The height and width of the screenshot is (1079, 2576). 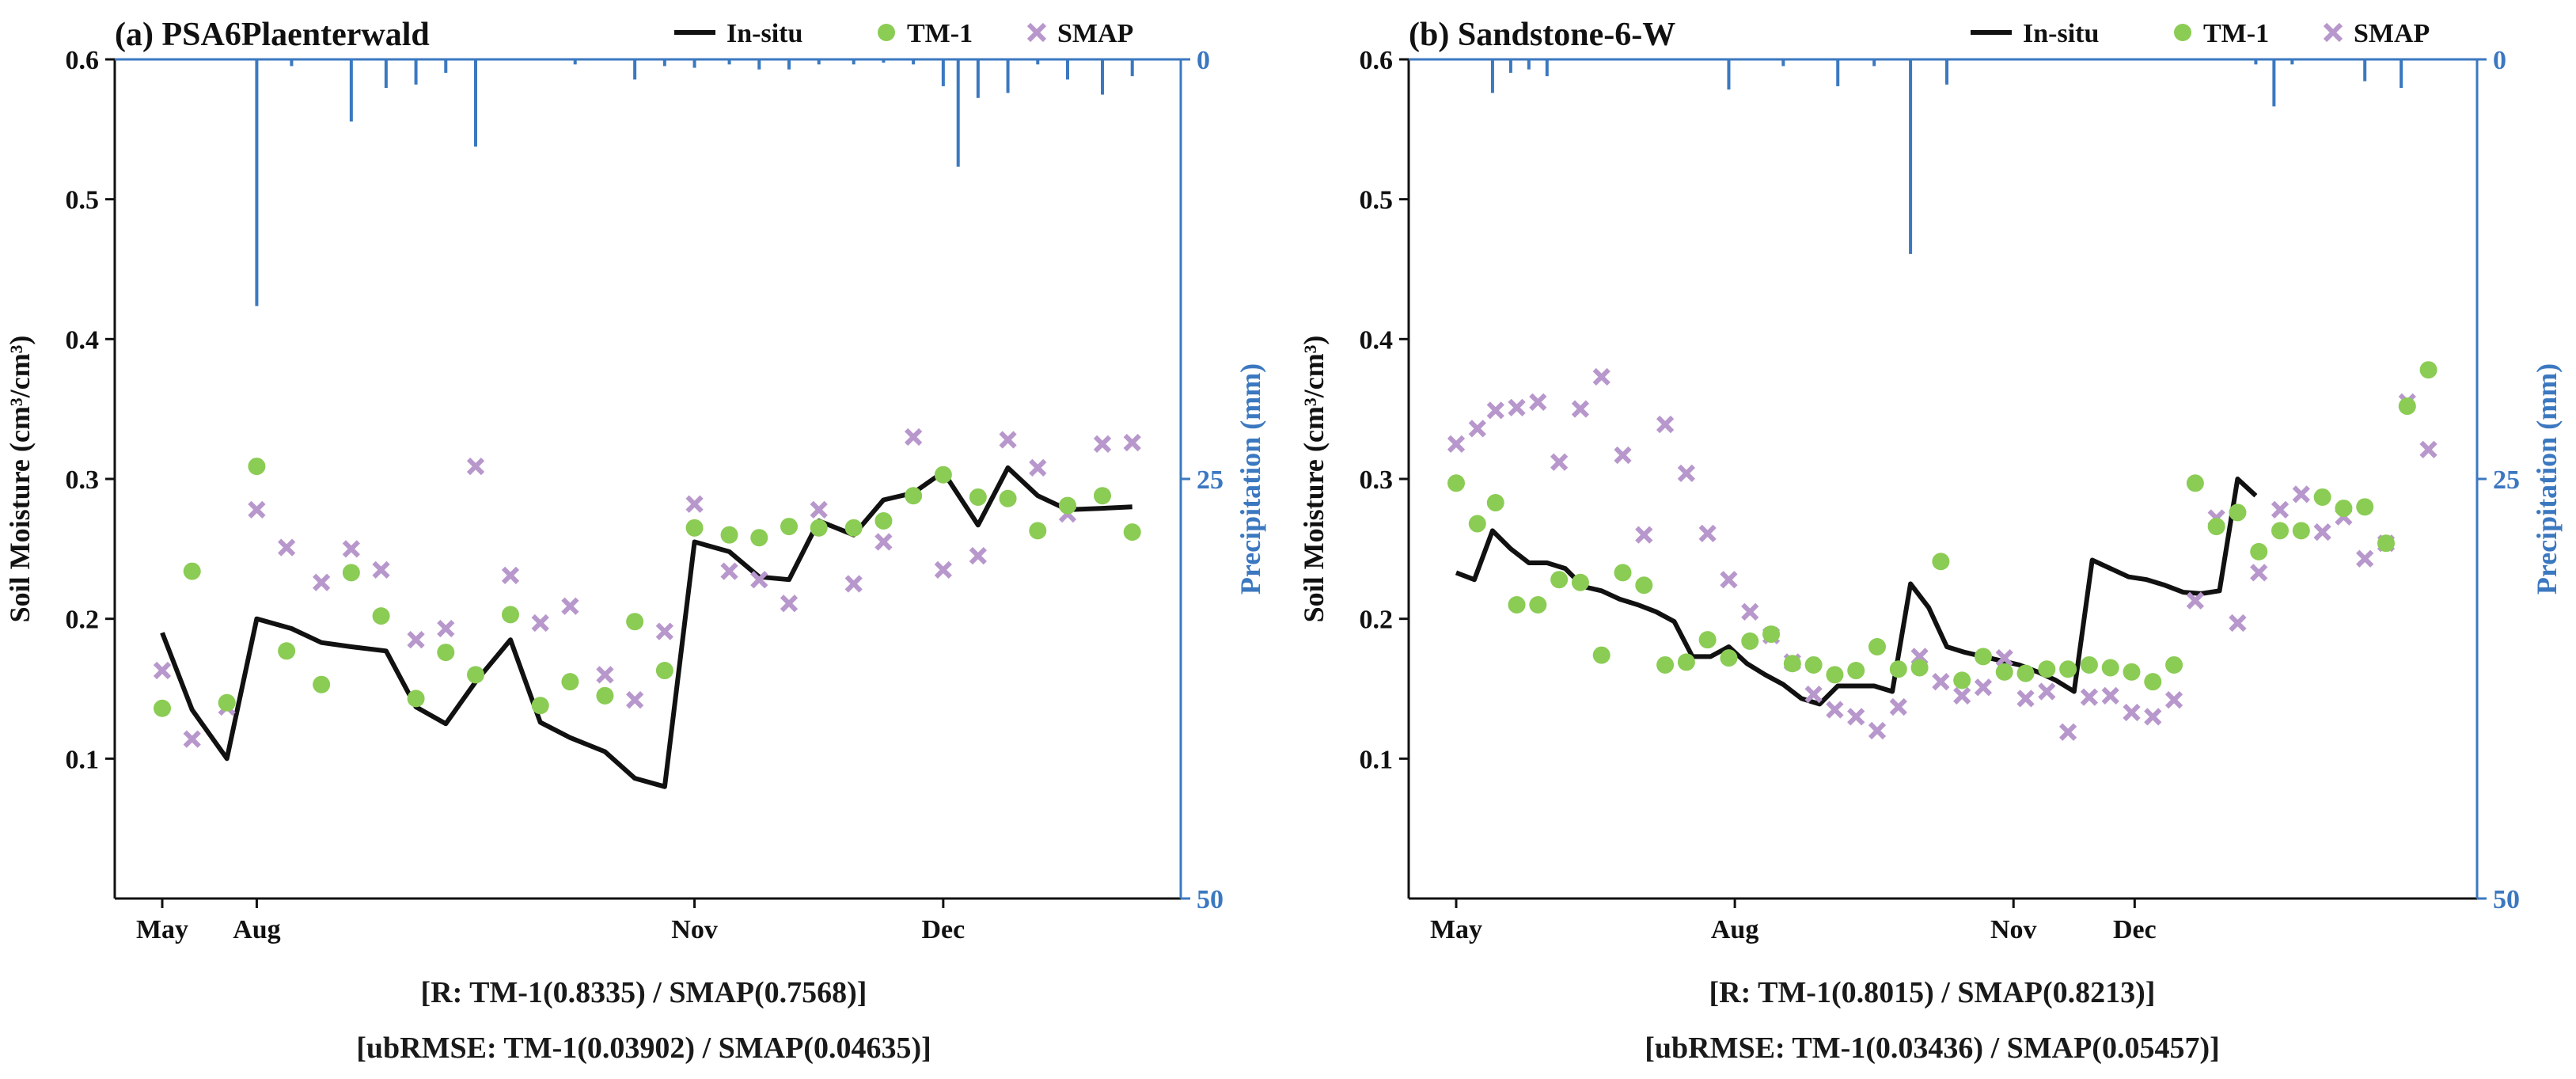 I want to click on a-insitu-line, so click(x=646, y=627).